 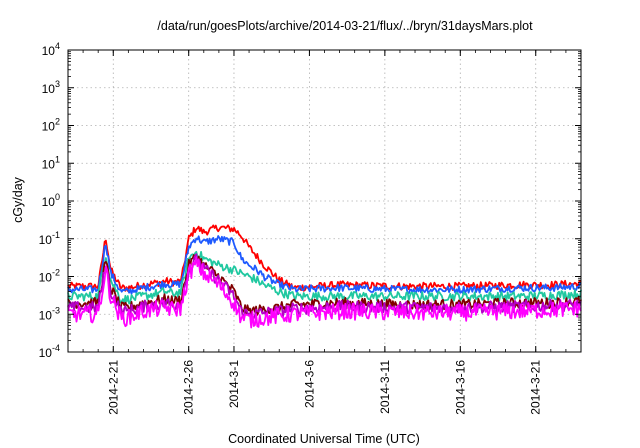 What do you see at coordinates (234, 384) in the screenshot?
I see `x-tick-label: 2014-3-1` at bounding box center [234, 384].